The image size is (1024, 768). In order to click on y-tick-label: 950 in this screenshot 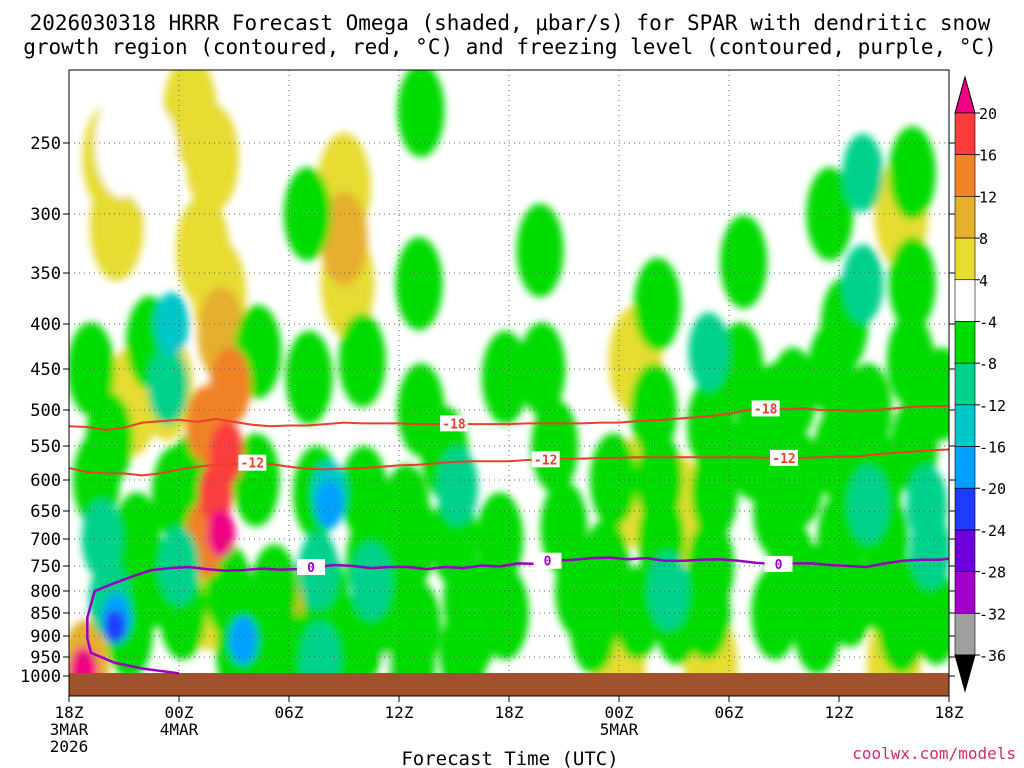, I will do `click(45, 658)`.